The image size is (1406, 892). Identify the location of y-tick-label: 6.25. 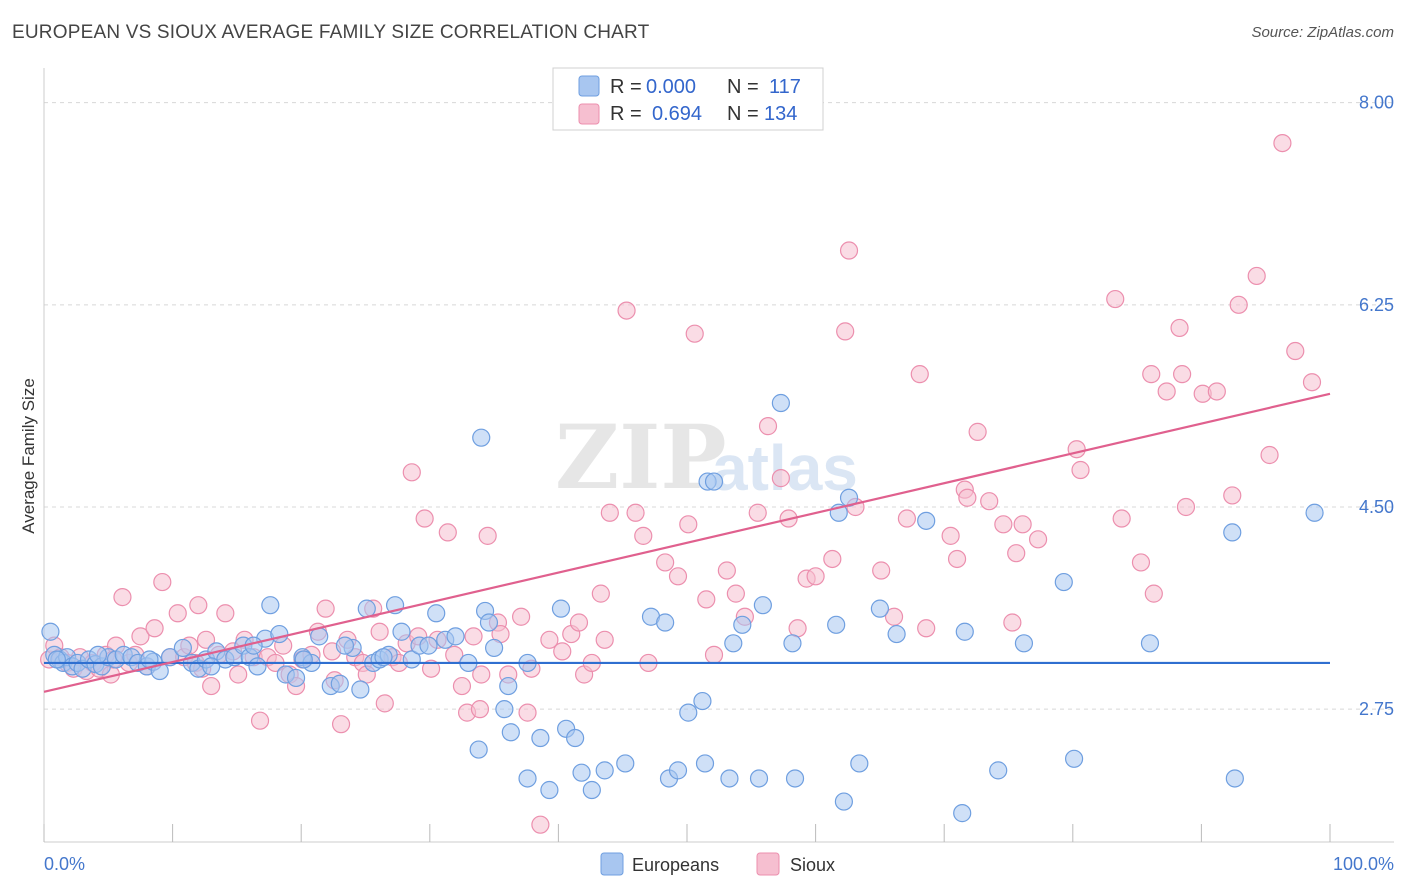
(1376, 305).